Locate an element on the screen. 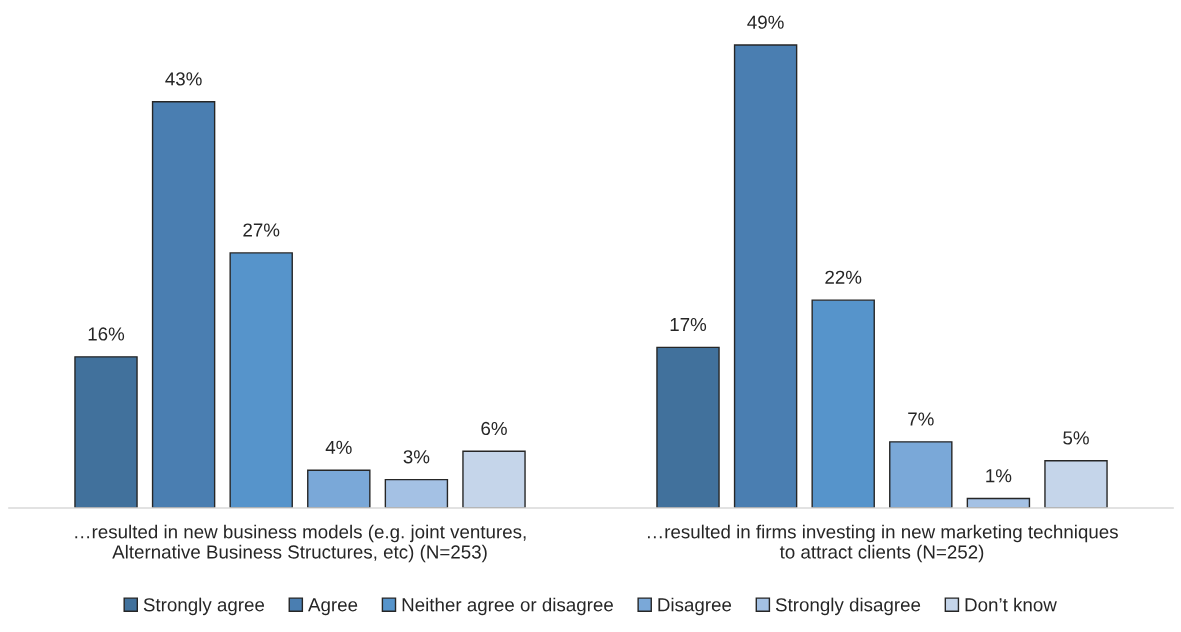 This screenshot has height=632, width=1181. data-label: 4% is located at coordinates (338, 447).